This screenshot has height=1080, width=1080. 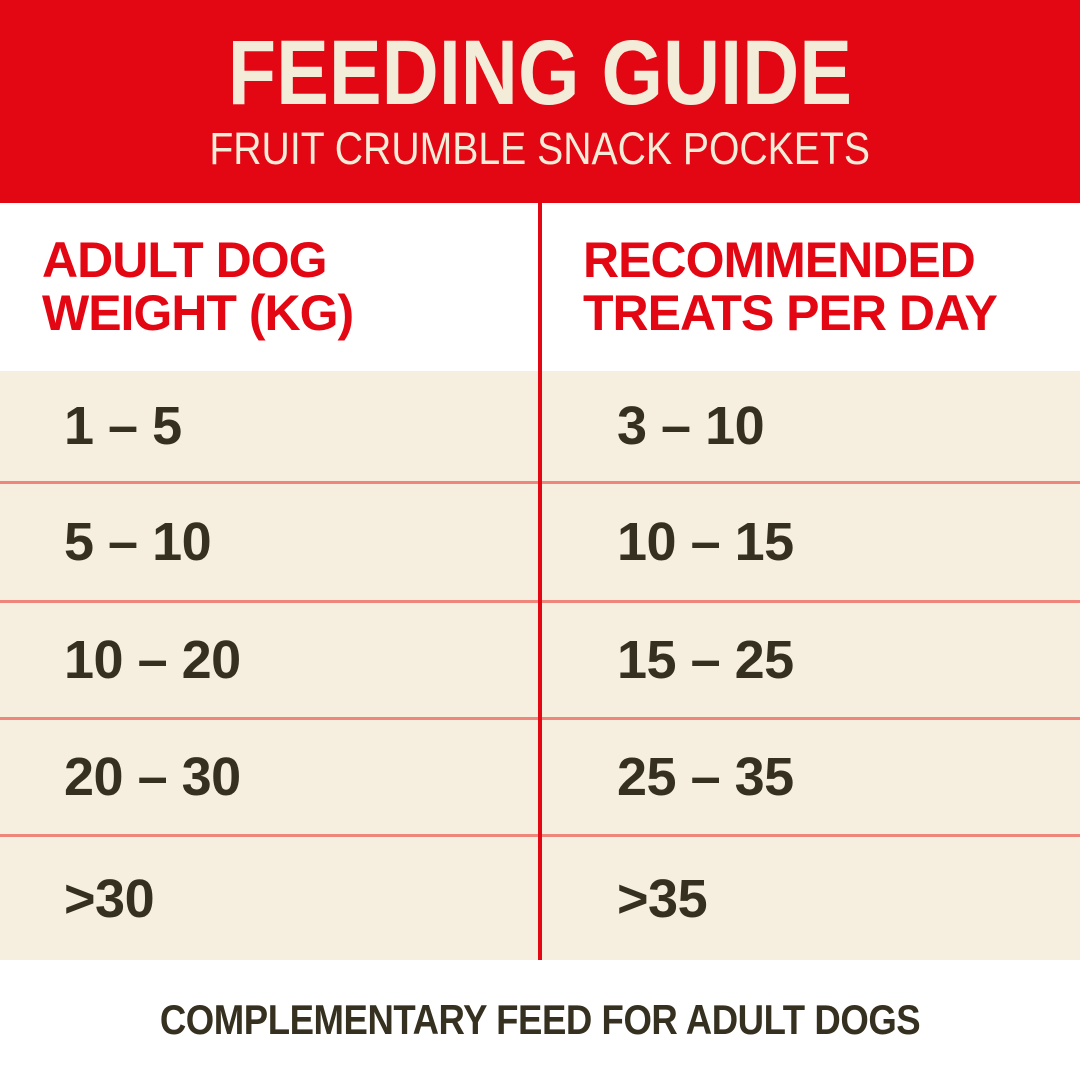 I want to click on column-header-weight-label: ADULT DOG WEIGHT (KG), so click(x=198, y=286).